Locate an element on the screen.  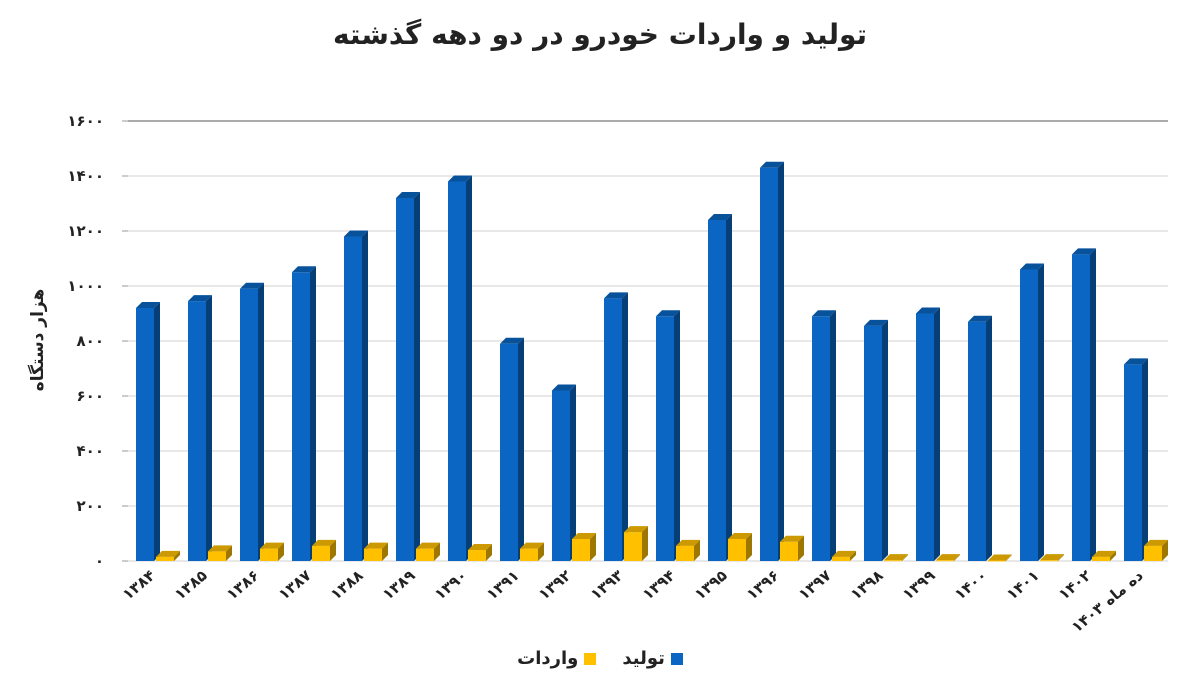
xtick-label: ۱۳۹۰ is located at coordinates (451, 584).